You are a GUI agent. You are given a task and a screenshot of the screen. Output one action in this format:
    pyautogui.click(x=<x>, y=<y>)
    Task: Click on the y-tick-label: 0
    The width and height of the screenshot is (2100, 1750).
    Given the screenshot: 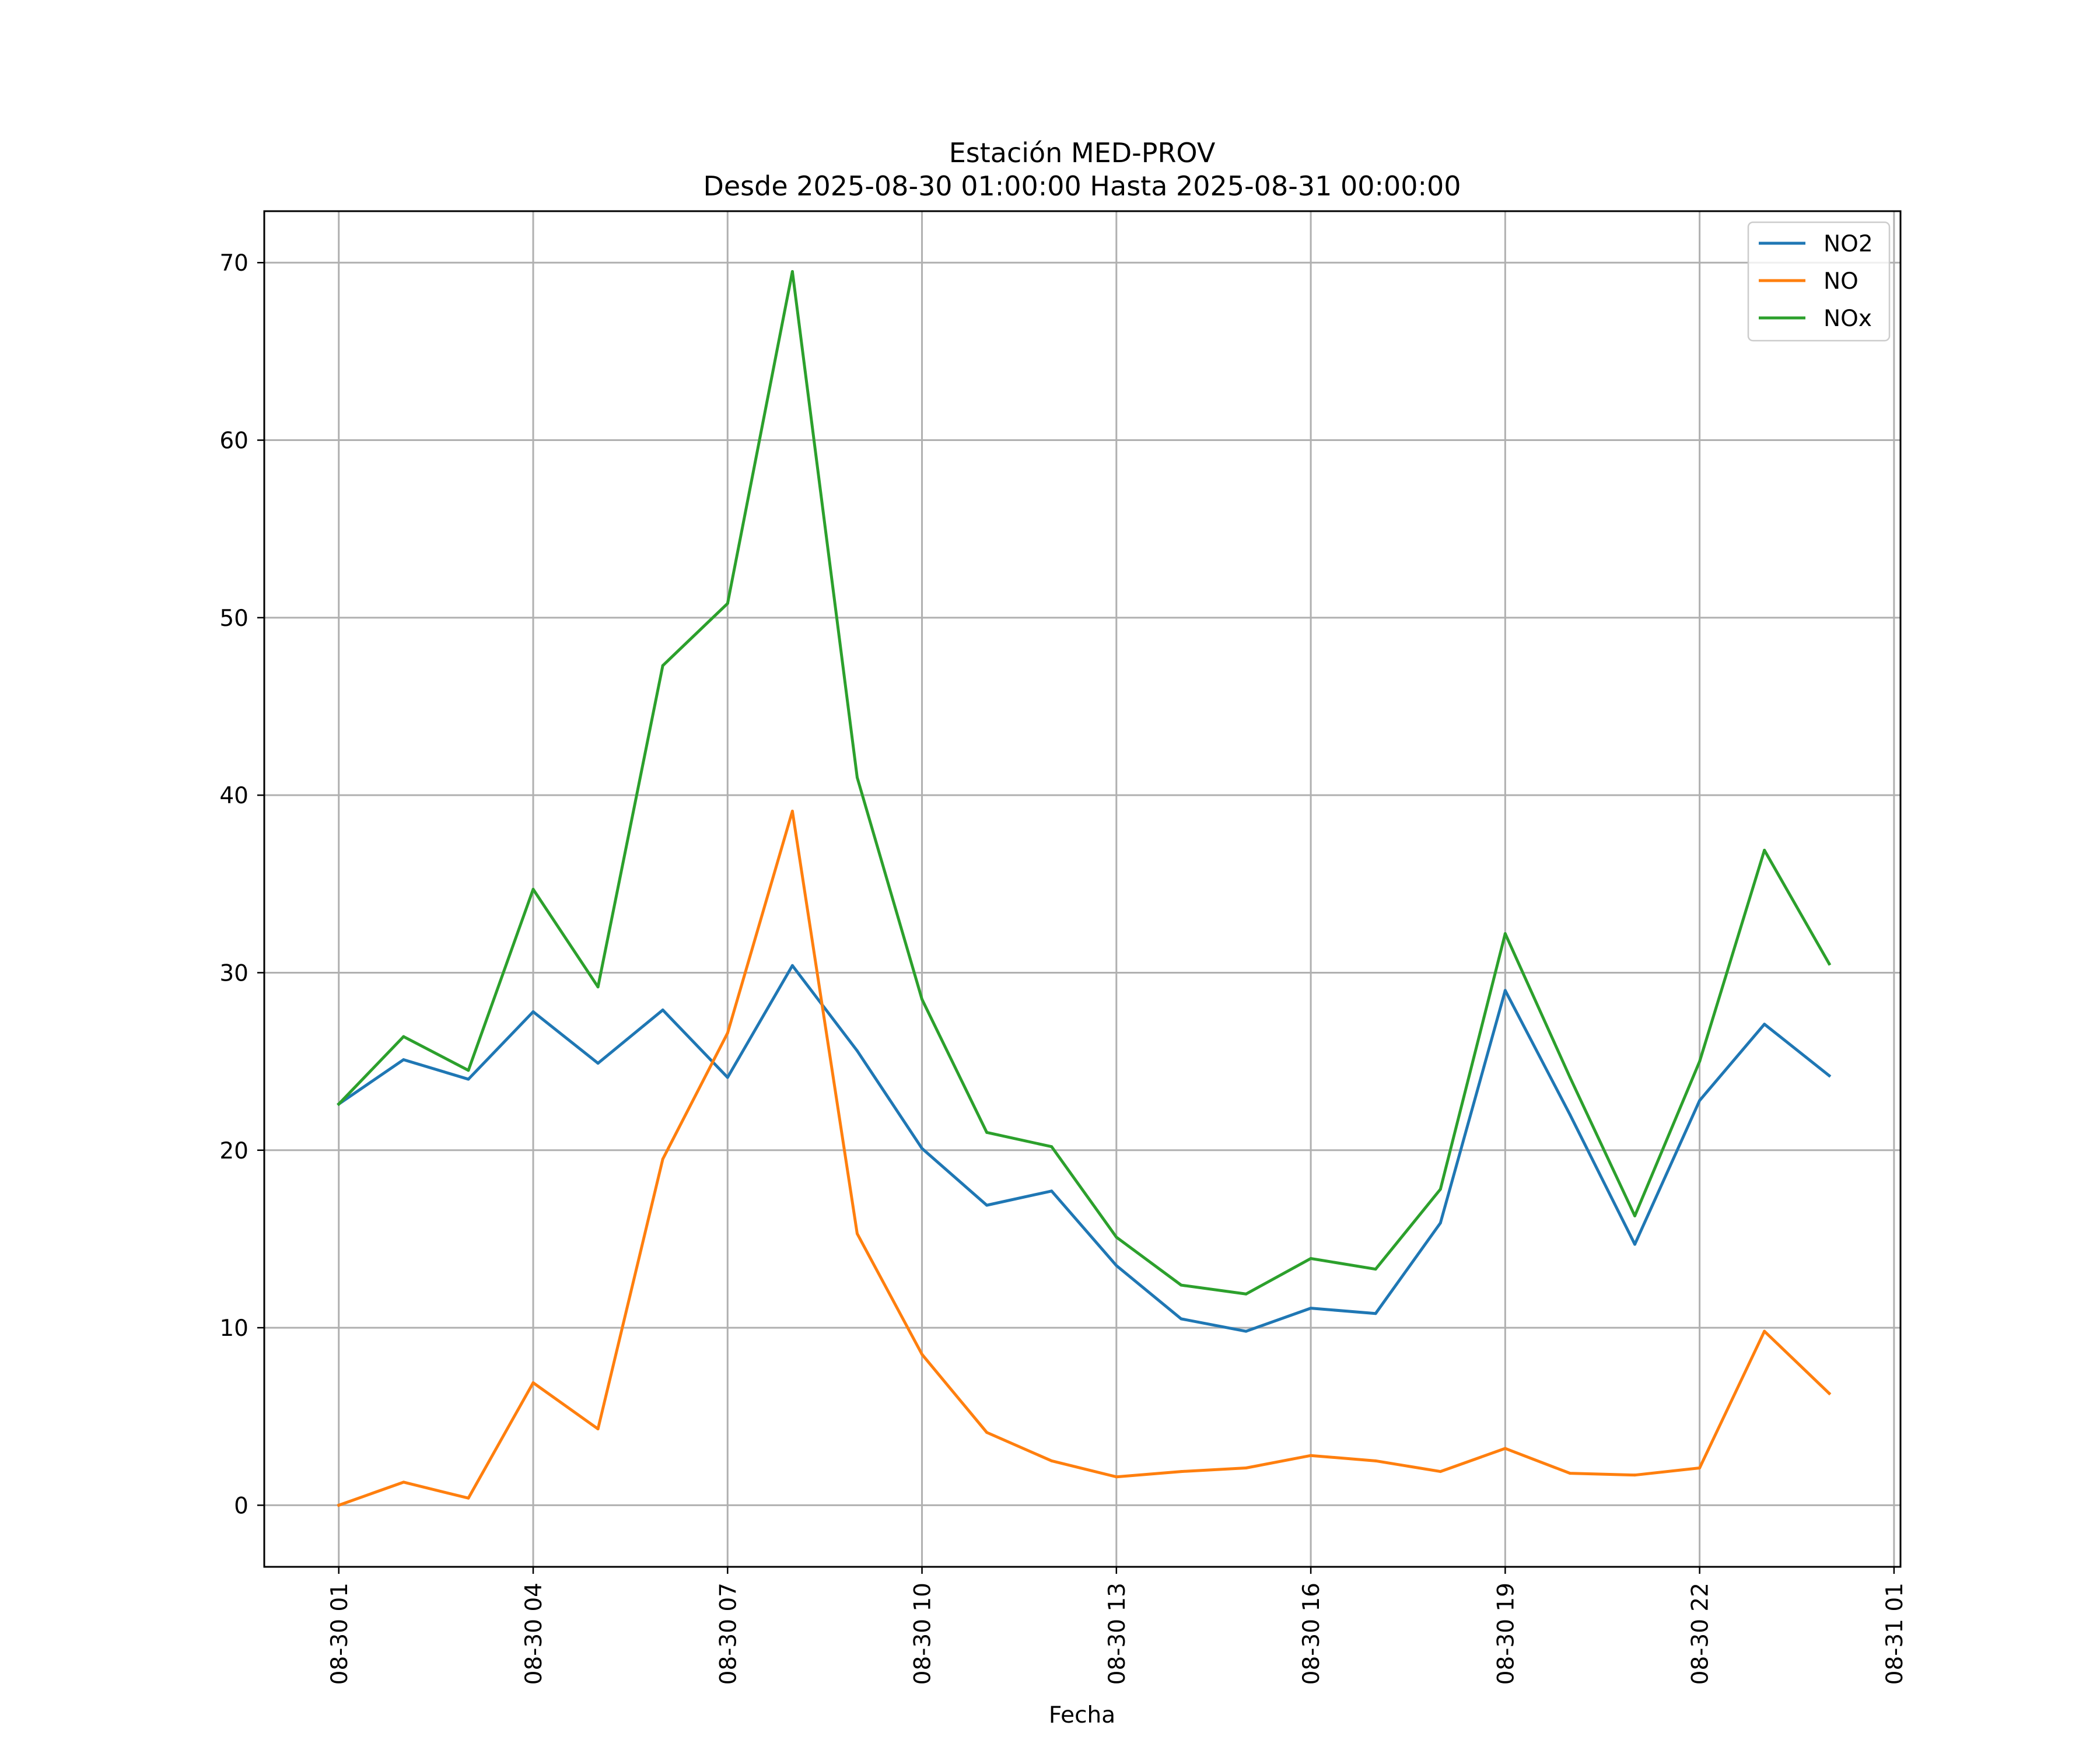 What is the action you would take?
    pyautogui.click(x=242, y=1506)
    